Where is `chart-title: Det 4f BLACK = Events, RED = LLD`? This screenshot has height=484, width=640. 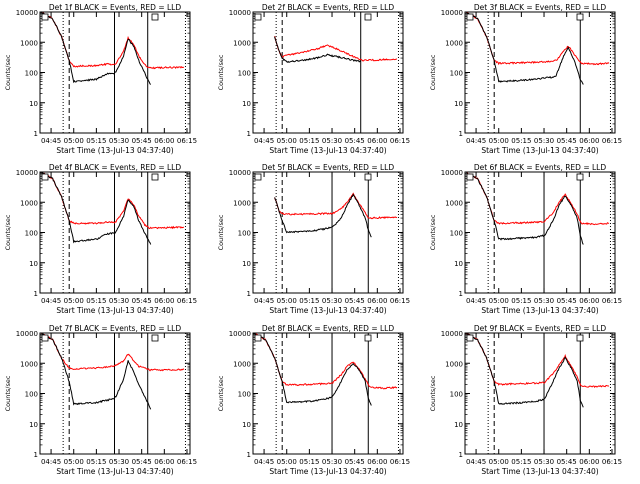
chart-title: Det 4f BLACK = Events, RED = LLD is located at coordinates (115, 167).